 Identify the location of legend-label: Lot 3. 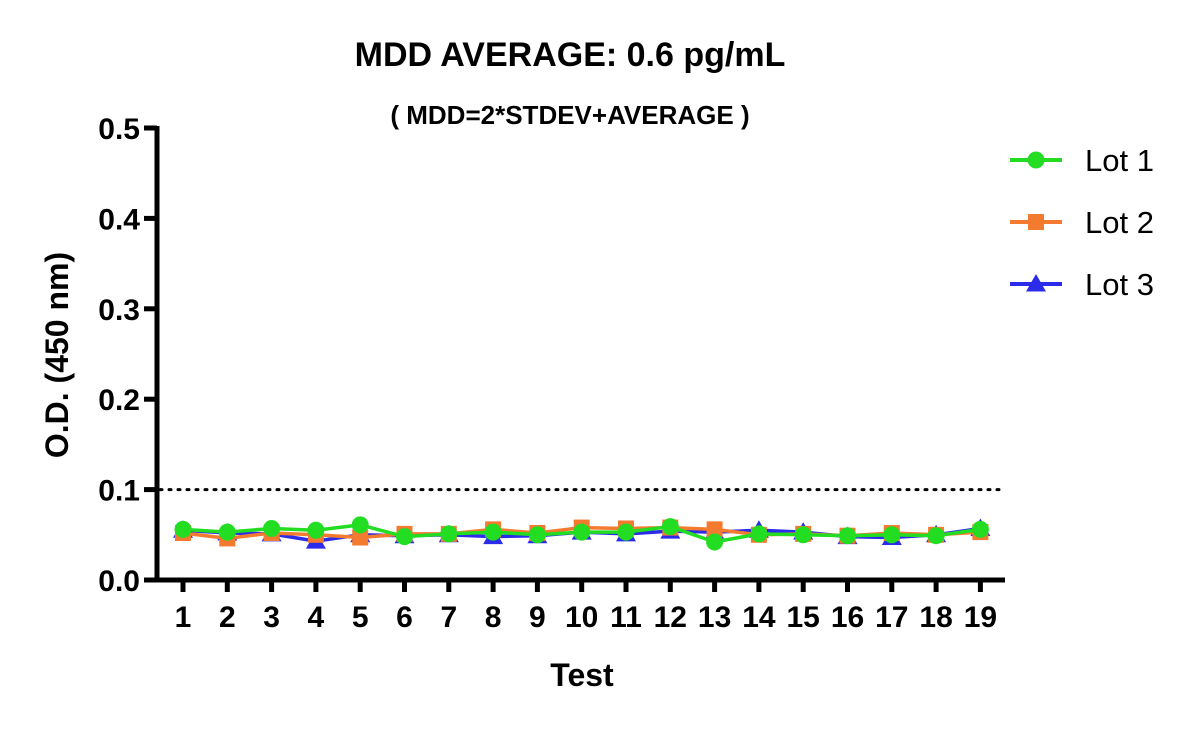
(1119, 284).